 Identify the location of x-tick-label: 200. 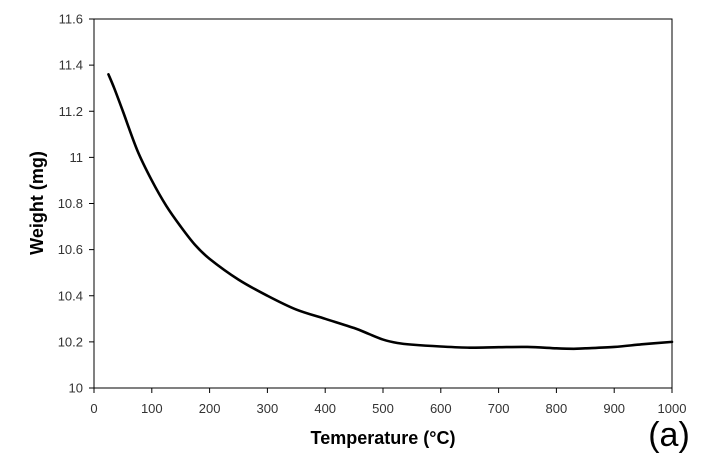
(210, 408).